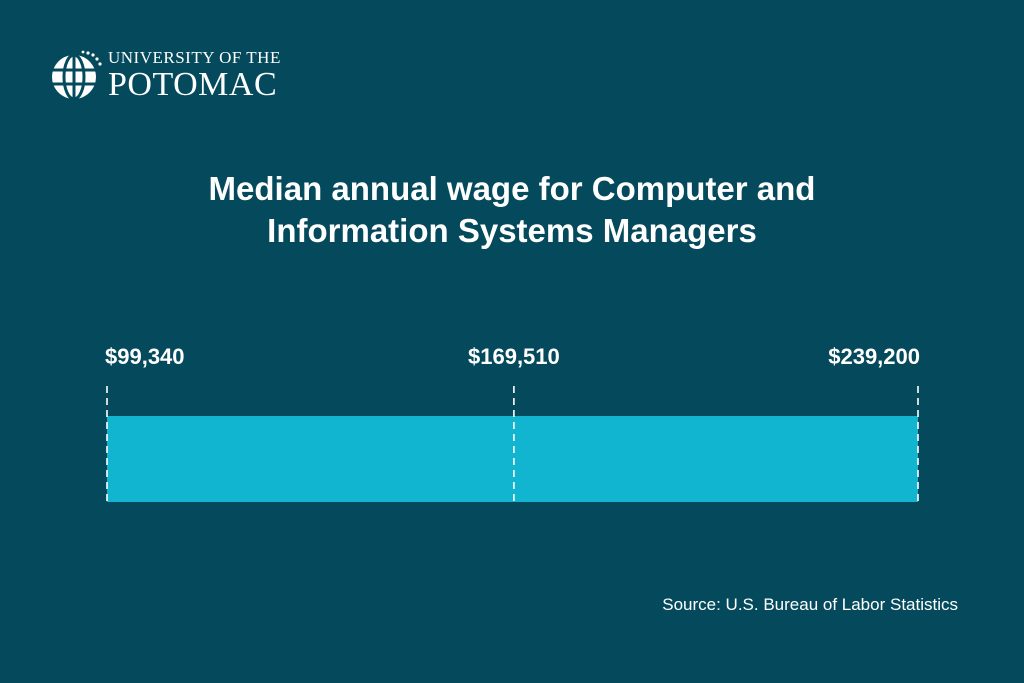 The image size is (1024, 683). Describe the element at coordinates (810, 604) in the screenshot. I see `source-note: Source: U.S. Bureau of Labor Statistics` at that location.